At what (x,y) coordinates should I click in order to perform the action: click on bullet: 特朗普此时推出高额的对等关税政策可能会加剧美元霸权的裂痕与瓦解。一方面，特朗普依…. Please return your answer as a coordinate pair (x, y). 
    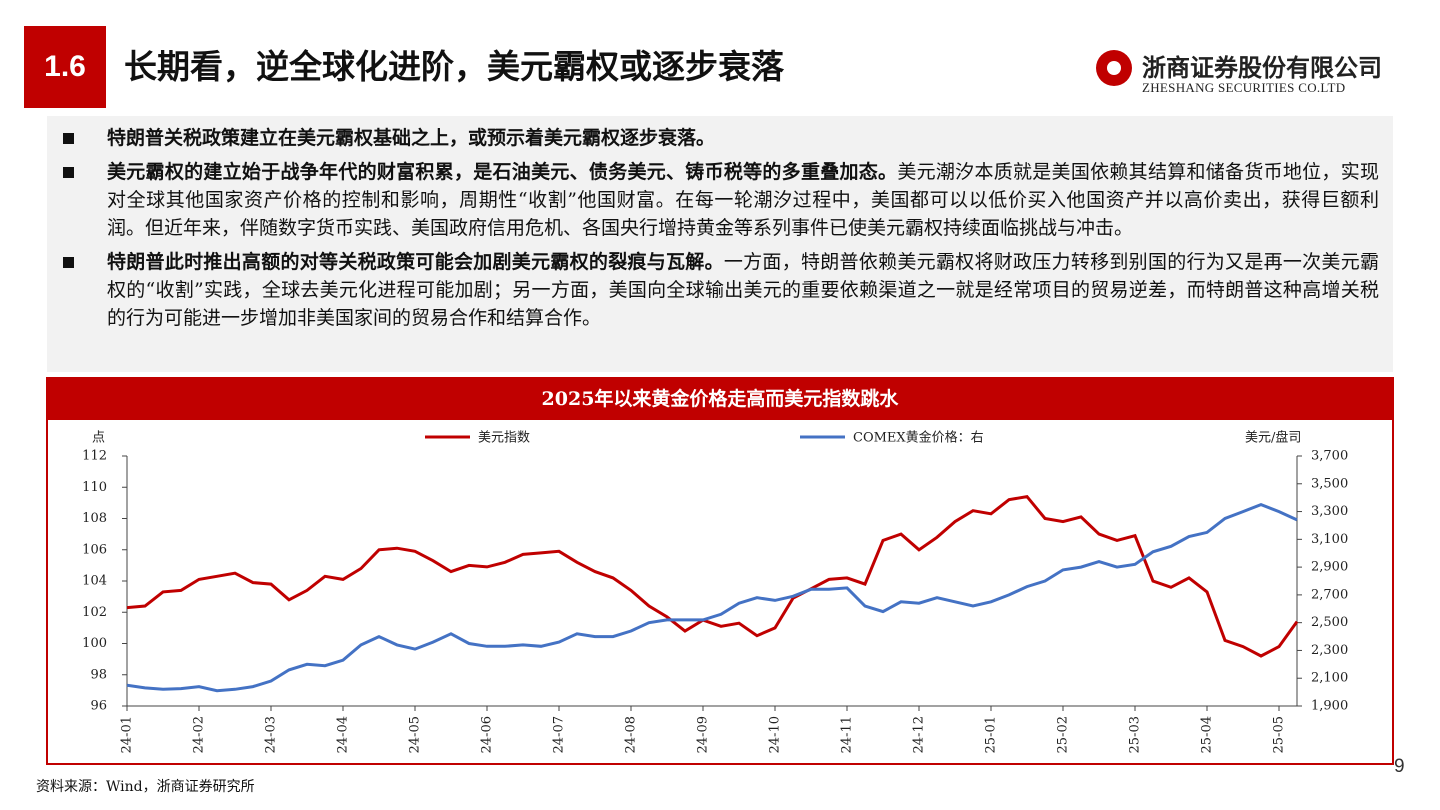
    Looking at the image, I should click on (721, 290).